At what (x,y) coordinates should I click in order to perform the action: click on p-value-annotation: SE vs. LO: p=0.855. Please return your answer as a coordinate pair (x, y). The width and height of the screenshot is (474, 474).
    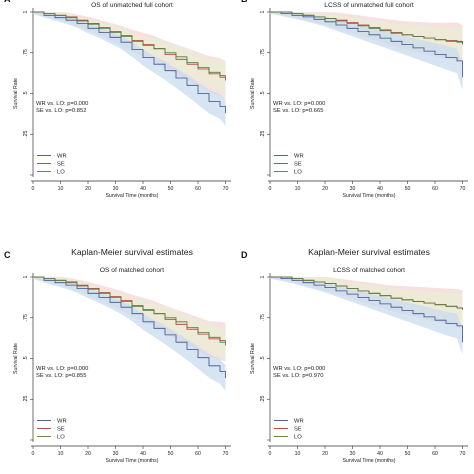
    Looking at the image, I should click on (61, 376).